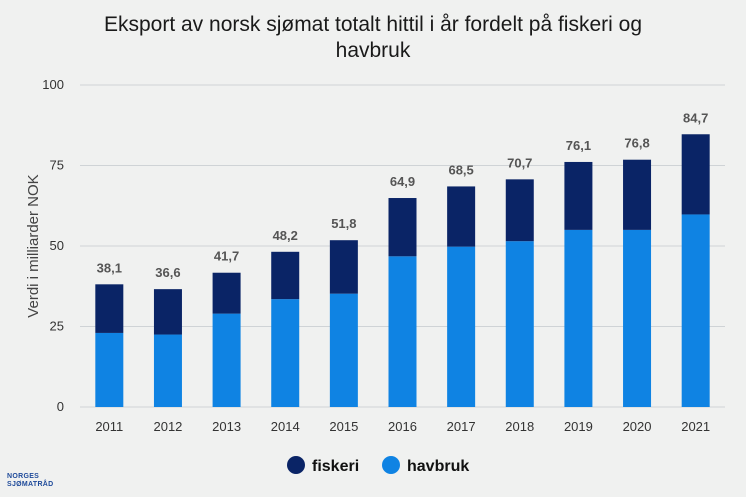 This screenshot has height=497, width=746. What do you see at coordinates (461, 326) in the screenshot?
I see `bar-havbruk-2017` at bounding box center [461, 326].